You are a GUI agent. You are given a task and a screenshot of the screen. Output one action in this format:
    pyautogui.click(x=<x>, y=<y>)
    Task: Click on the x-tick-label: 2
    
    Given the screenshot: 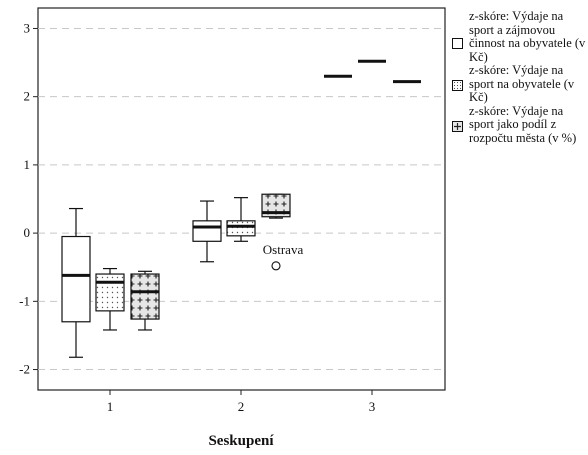 What is the action you would take?
    pyautogui.click(x=241, y=406)
    